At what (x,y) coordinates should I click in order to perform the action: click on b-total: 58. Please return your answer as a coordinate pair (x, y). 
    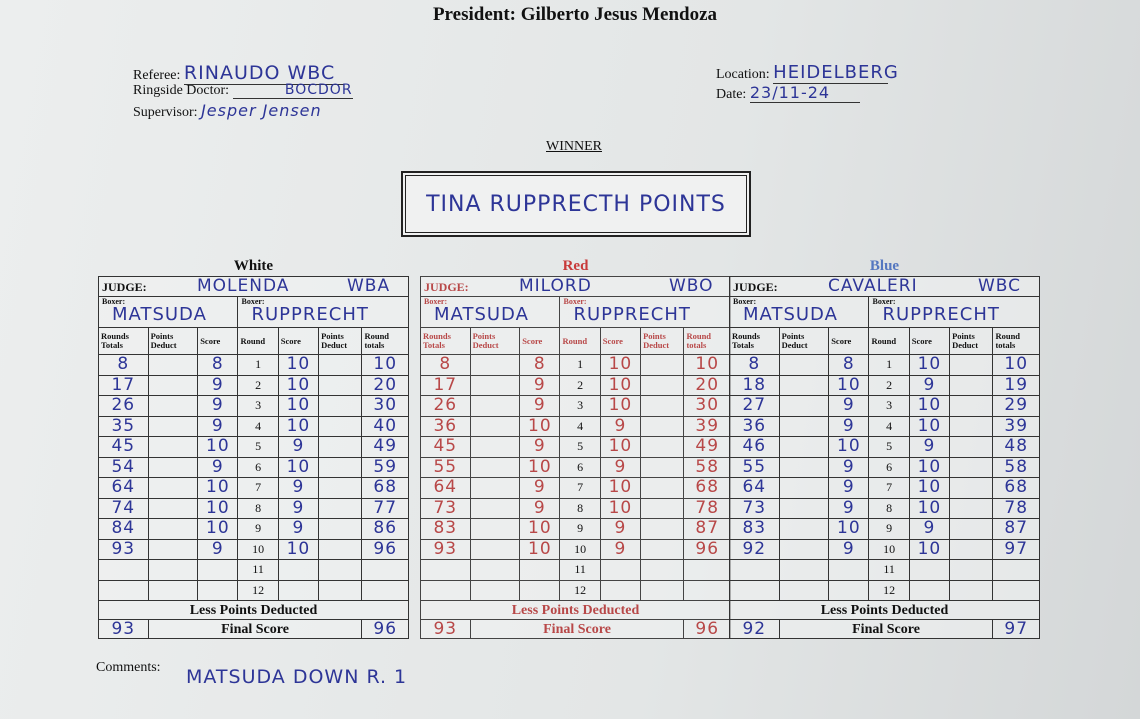
    Looking at the image, I should click on (707, 467).